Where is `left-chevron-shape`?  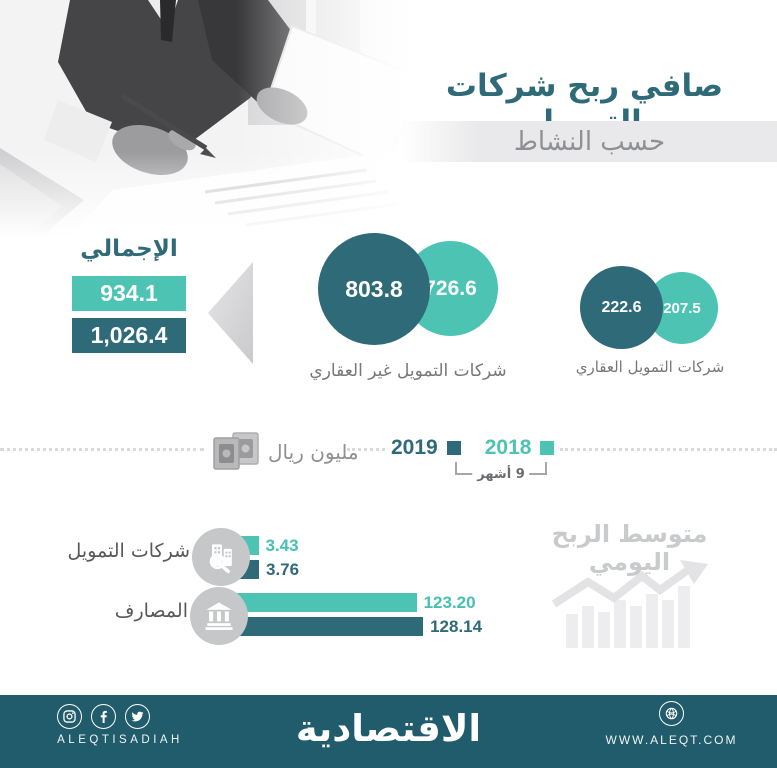
left-chevron-shape is located at coordinates (230, 313).